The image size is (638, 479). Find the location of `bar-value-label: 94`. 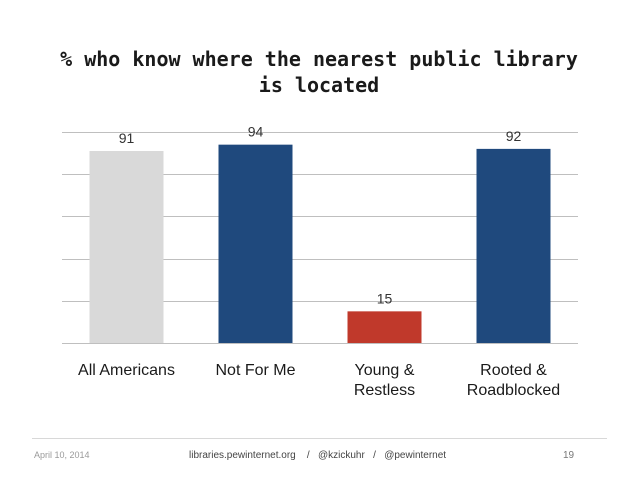

bar-value-label: 94 is located at coordinates (256, 132).